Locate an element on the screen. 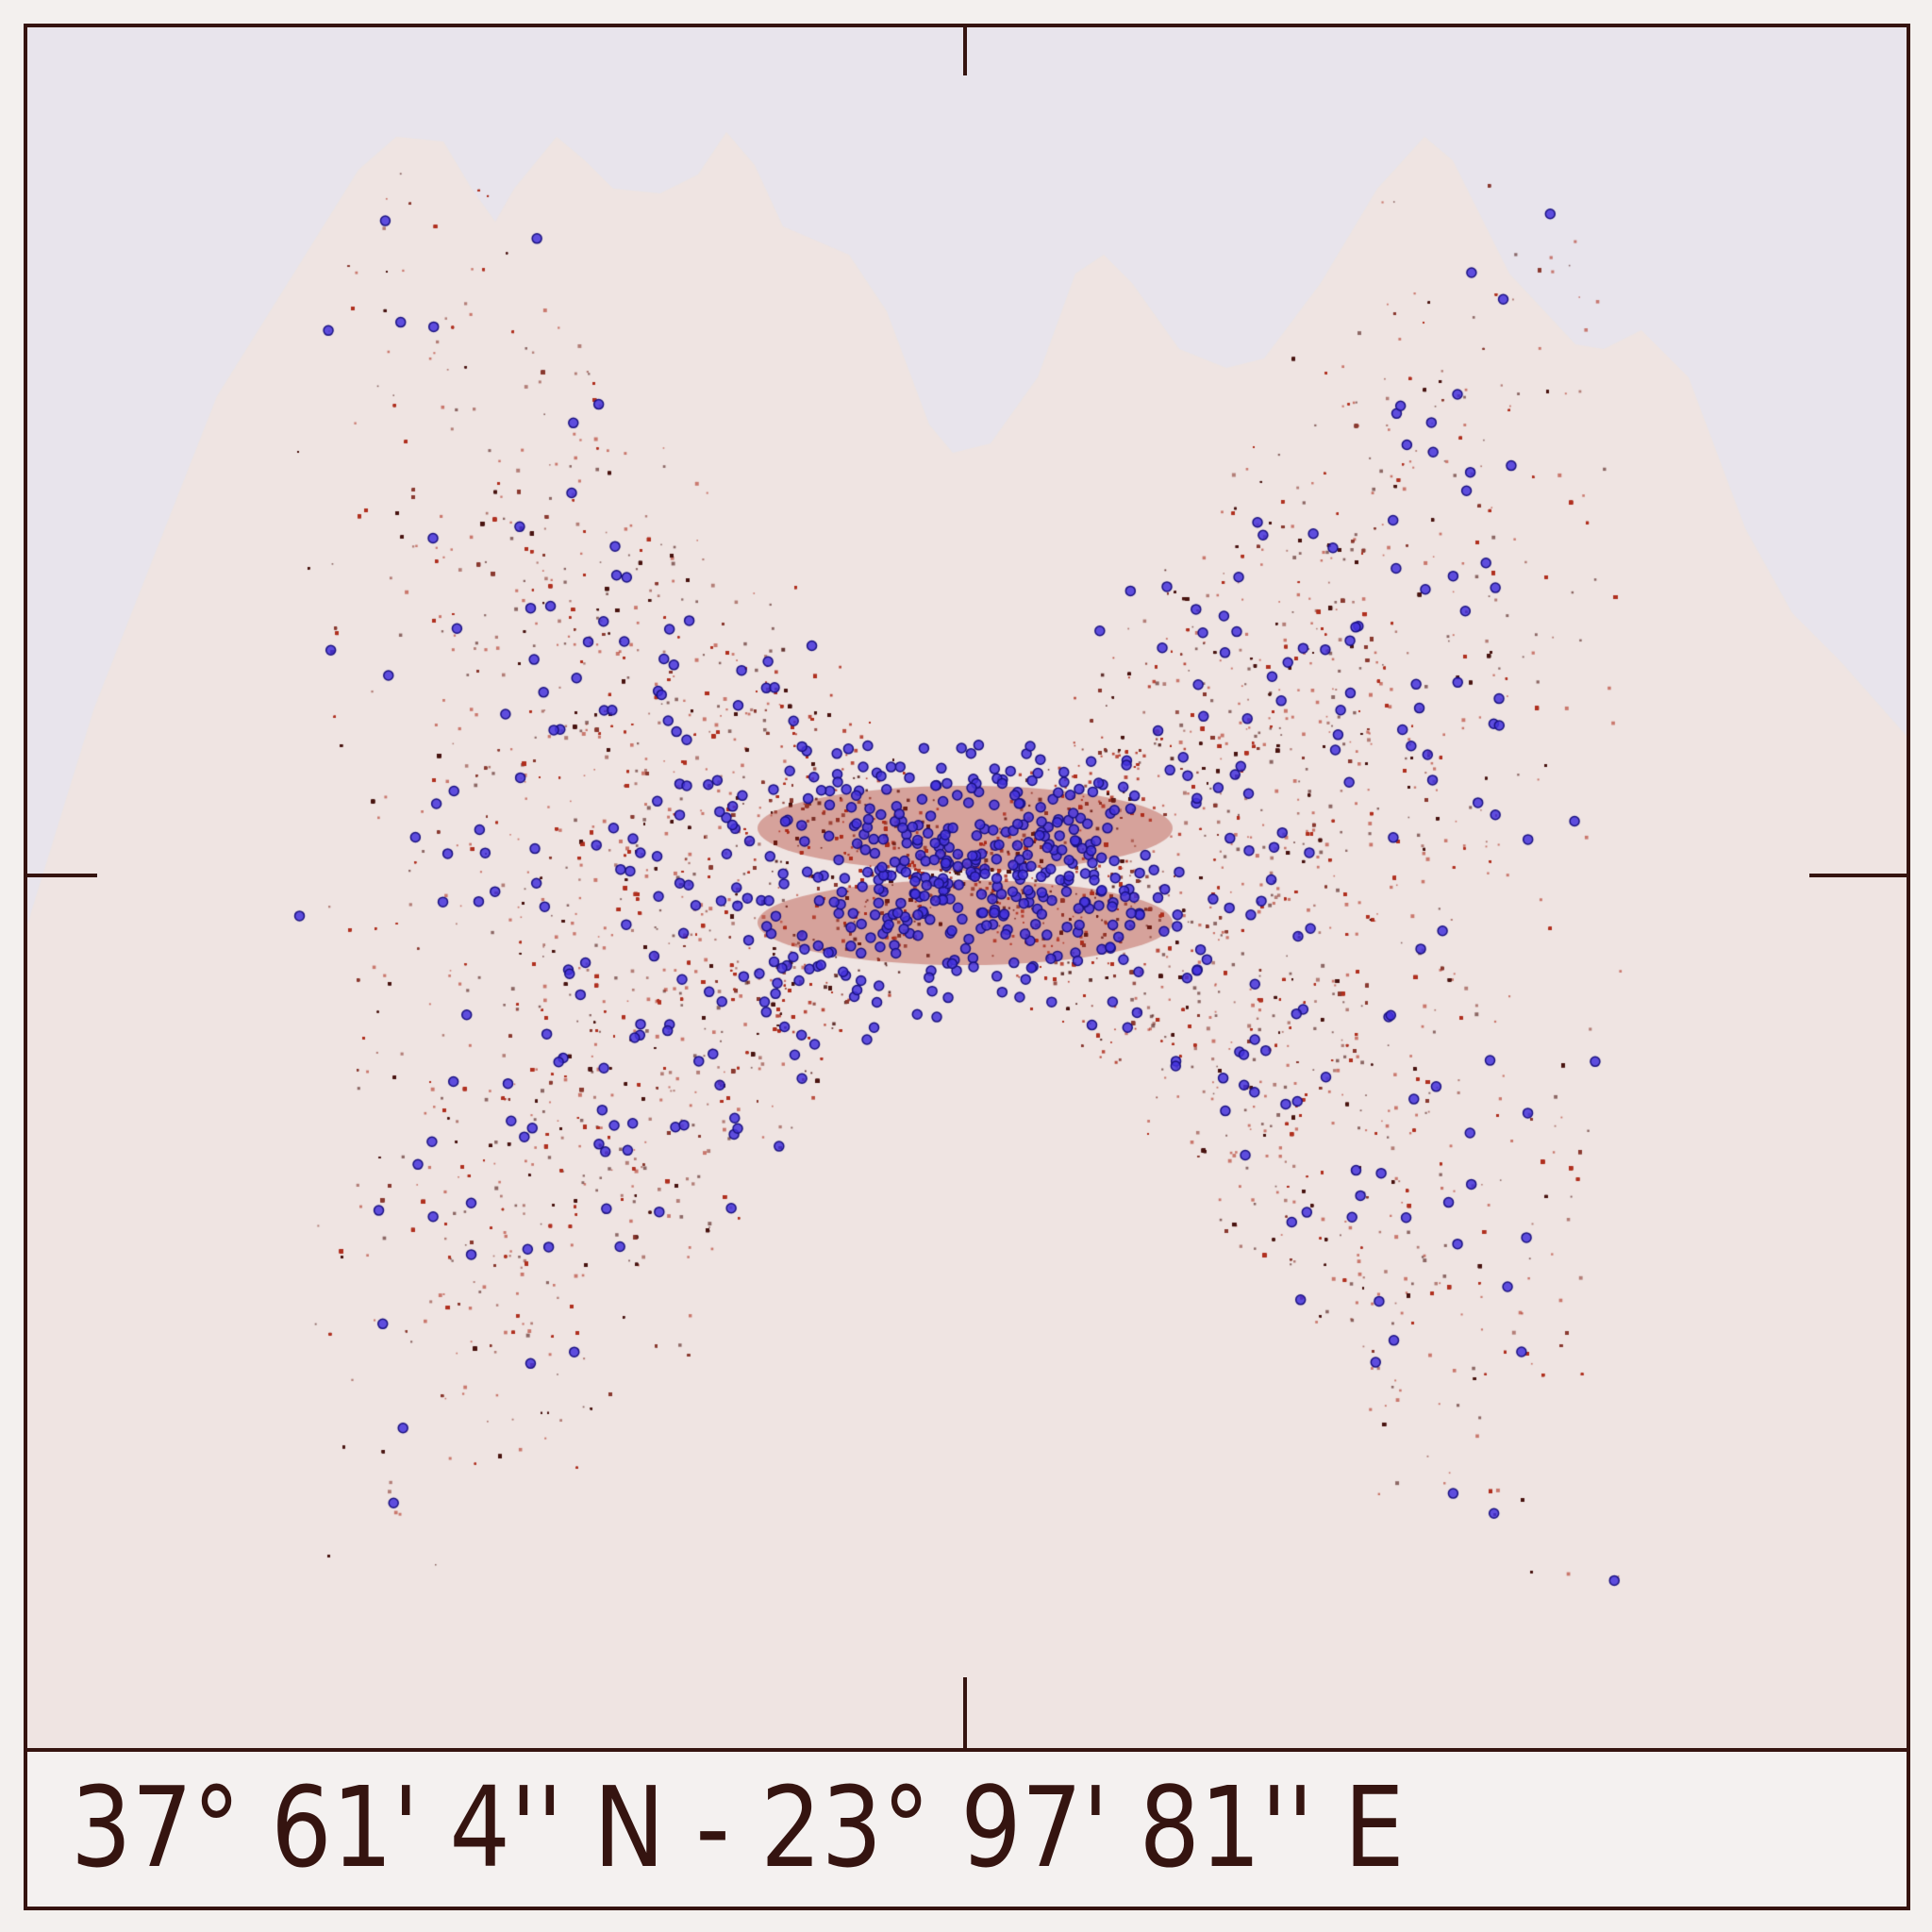  caption-divider is located at coordinates (965, 1750).